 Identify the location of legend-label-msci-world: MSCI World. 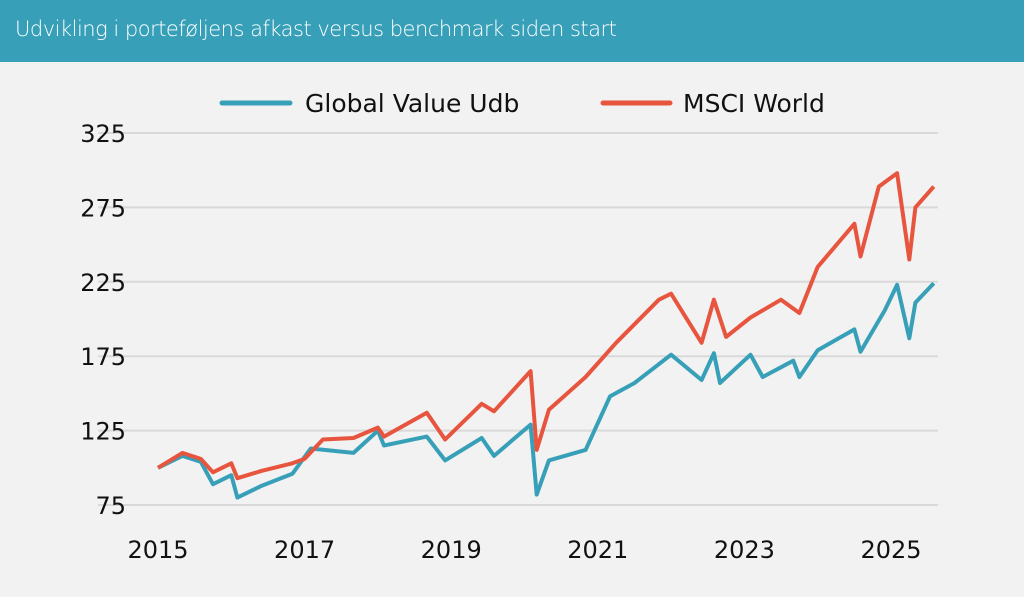
(754, 103).